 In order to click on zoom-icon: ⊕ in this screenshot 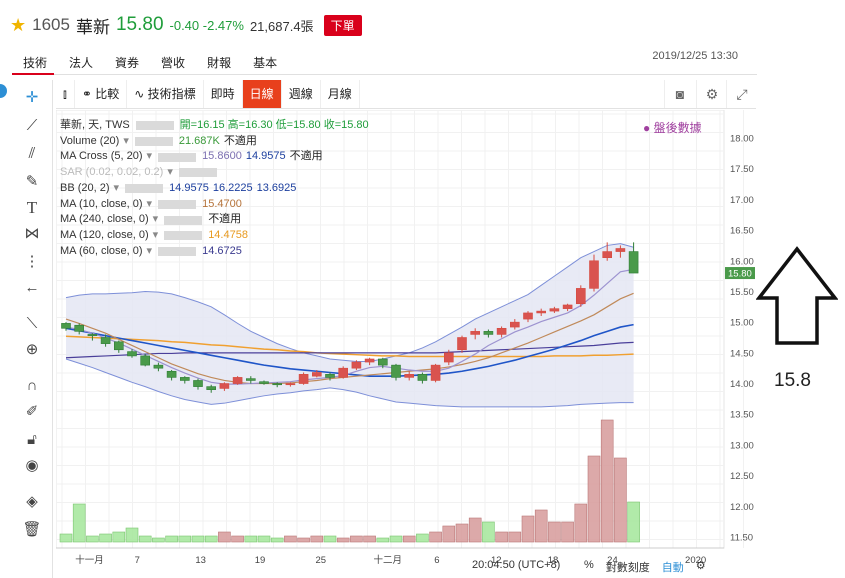, I will do `click(32, 349)`.